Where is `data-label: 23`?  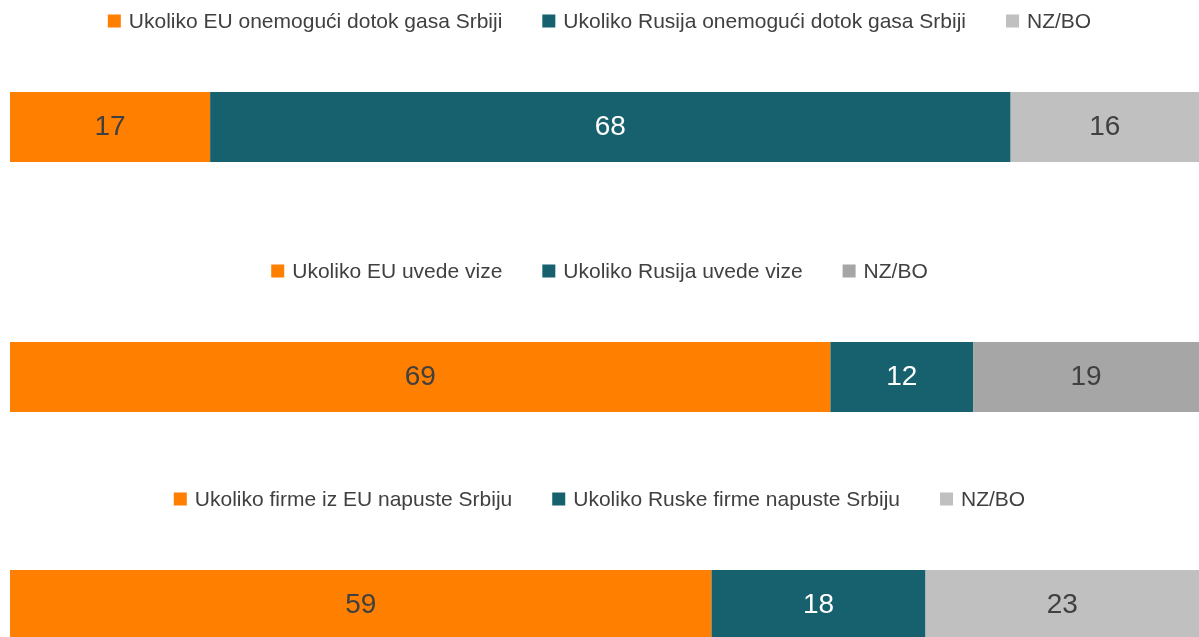
data-label: 23 is located at coordinates (1062, 604).